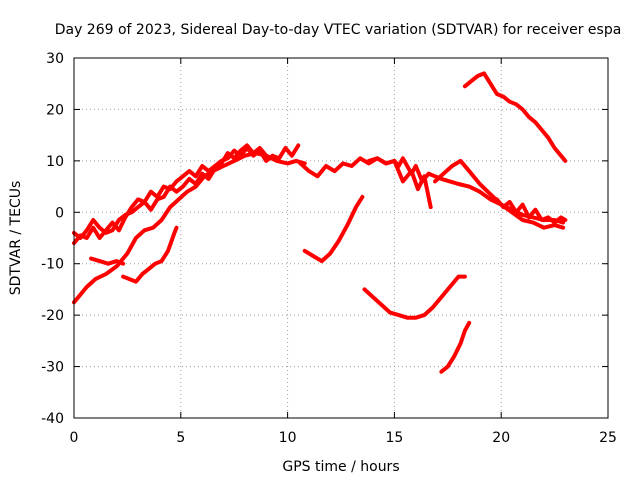  Describe the element at coordinates (55, 162) in the screenshot. I see `y-tick-label: 10` at that location.